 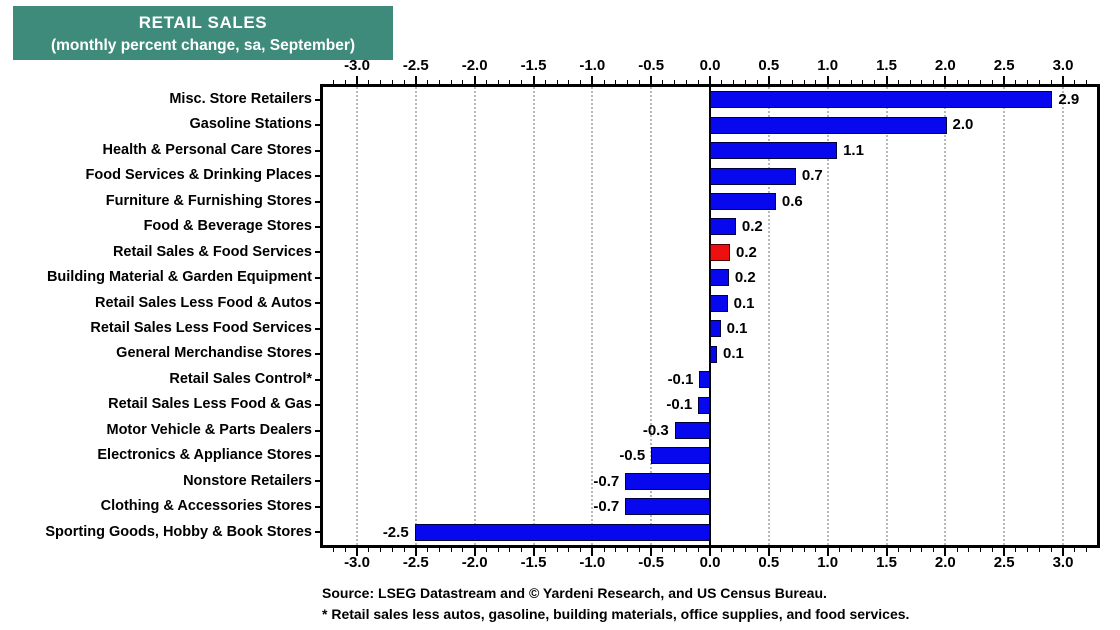 I want to click on category-label: Sporting Goods, Hobby & Book Stores, so click(x=178, y=531).